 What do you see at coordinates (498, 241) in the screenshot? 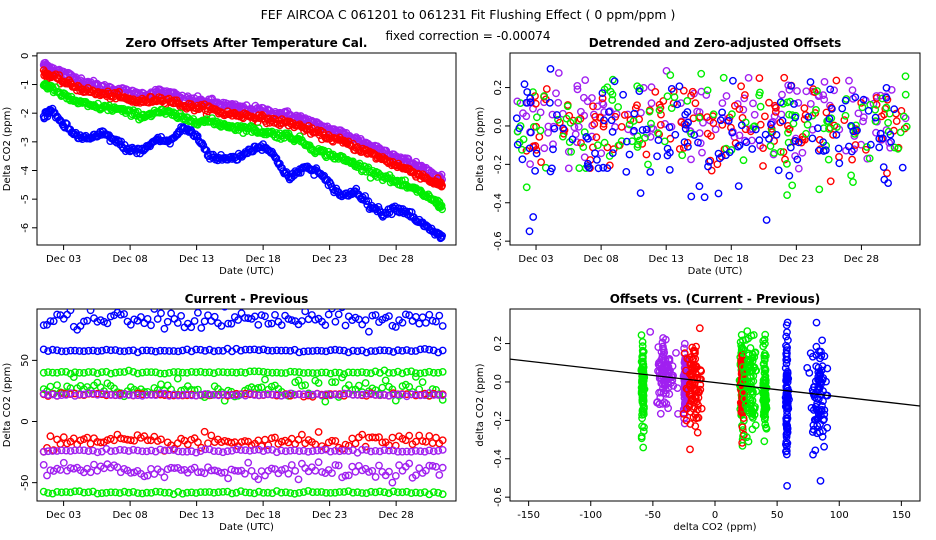
I see `y-tick-label: -0.6` at bounding box center [498, 241].